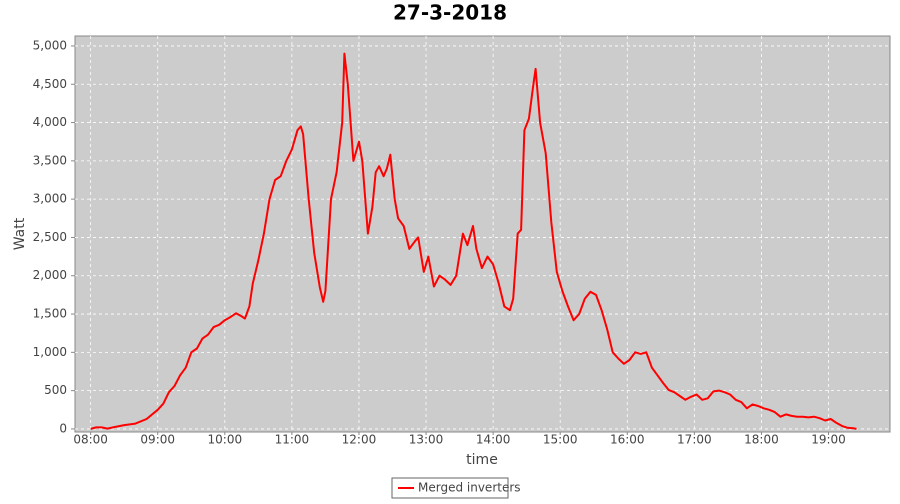 The height and width of the screenshot is (504, 900). I want to click on y-tick-label: 4,000, so click(50, 122).